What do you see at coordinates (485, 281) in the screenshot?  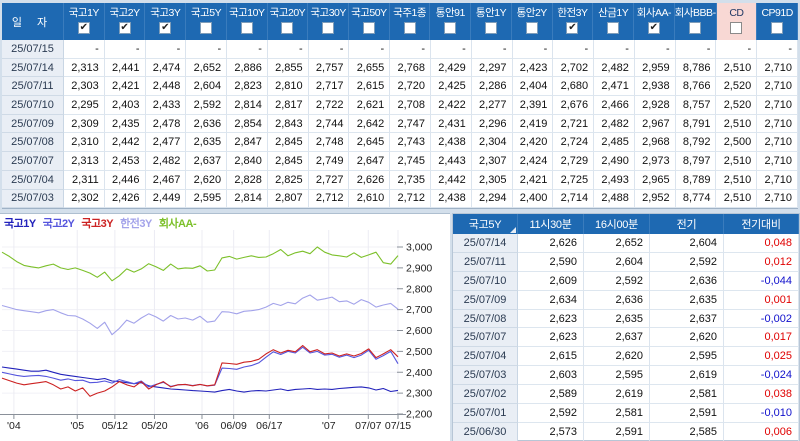 I see `detail-date: 25/07/10` at bounding box center [485, 281].